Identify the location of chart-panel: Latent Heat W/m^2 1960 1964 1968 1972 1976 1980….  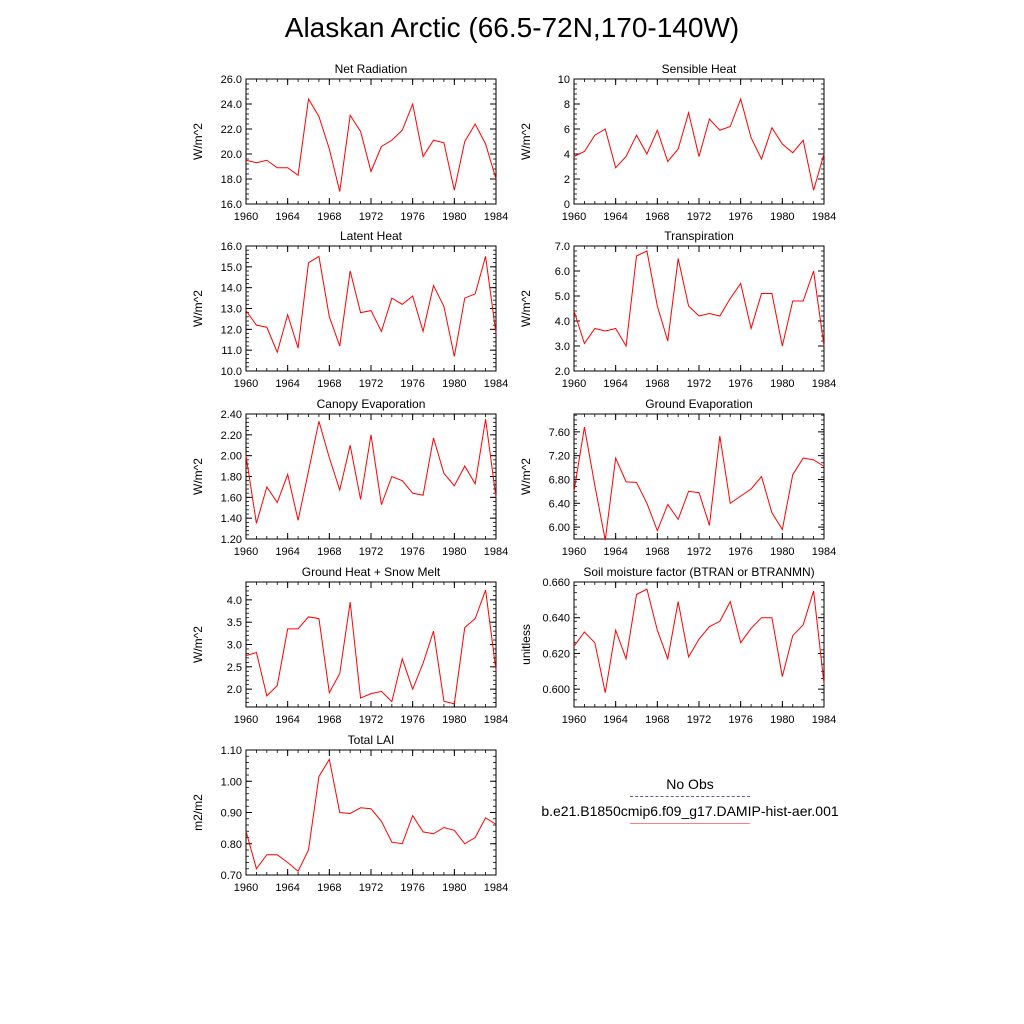
(349, 309).